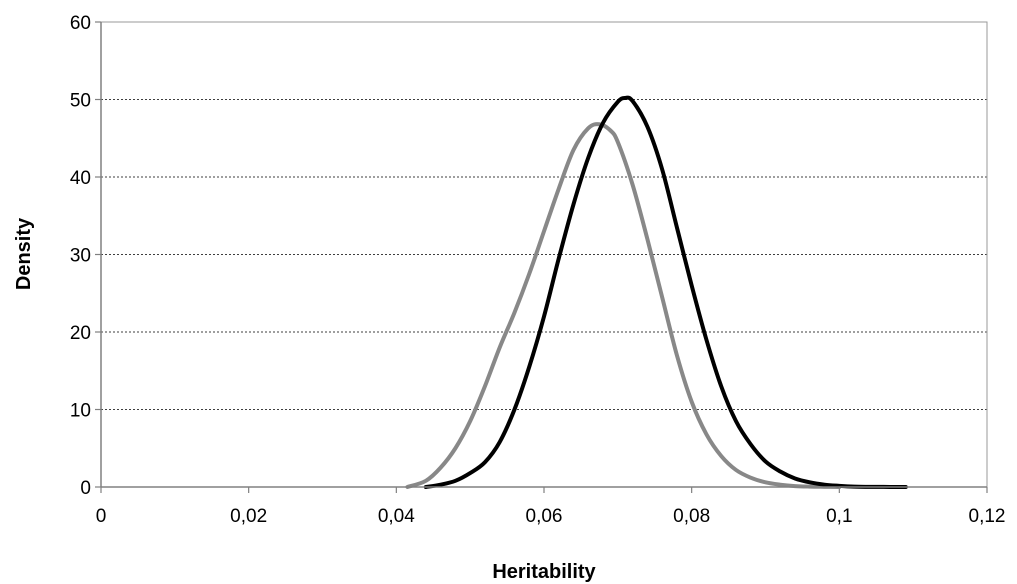 This screenshot has width=1017, height=584. Describe the element at coordinates (80, 178) in the screenshot. I see `y-tick-label: 40` at that location.